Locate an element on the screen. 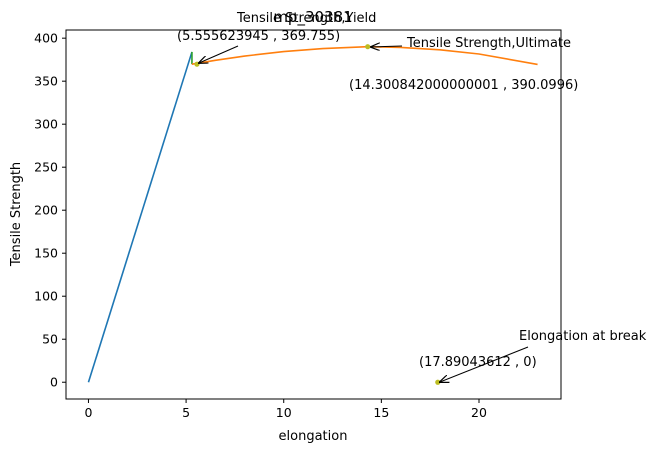 Image resolution: width=666 pixels, height=453 pixels. yield-label: Tensile Strength,Yield is located at coordinates (306, 18).